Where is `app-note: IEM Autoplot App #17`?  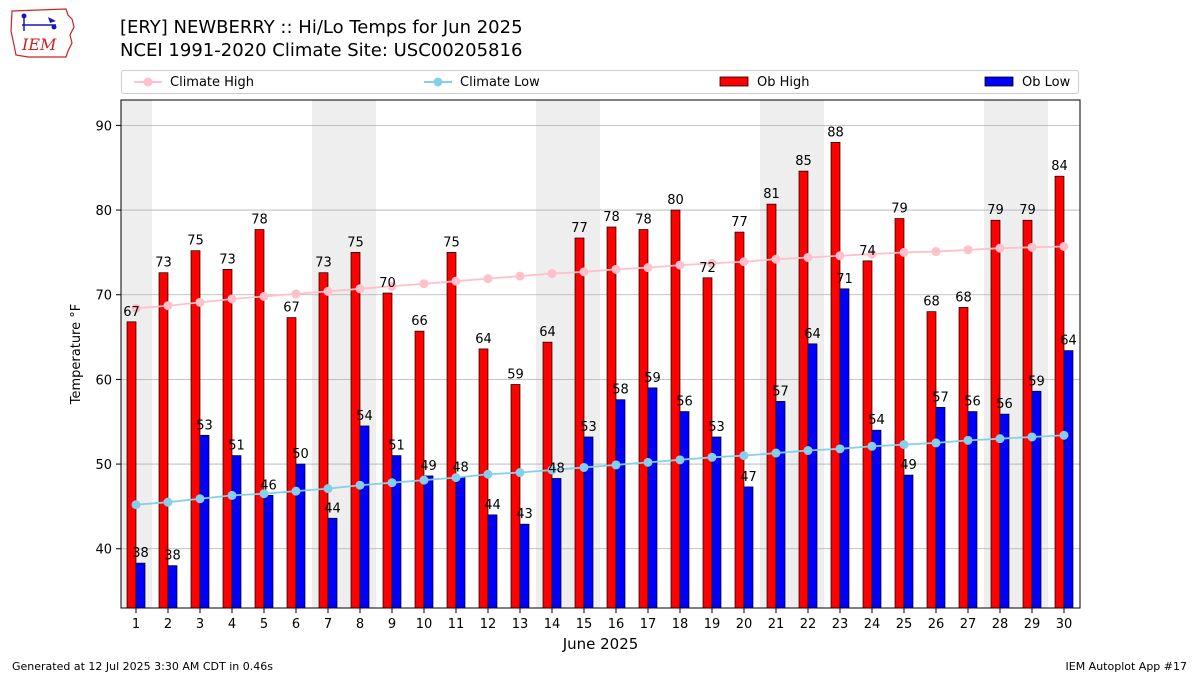
app-note: IEM Autoplot App #17 is located at coordinates (1126, 666).